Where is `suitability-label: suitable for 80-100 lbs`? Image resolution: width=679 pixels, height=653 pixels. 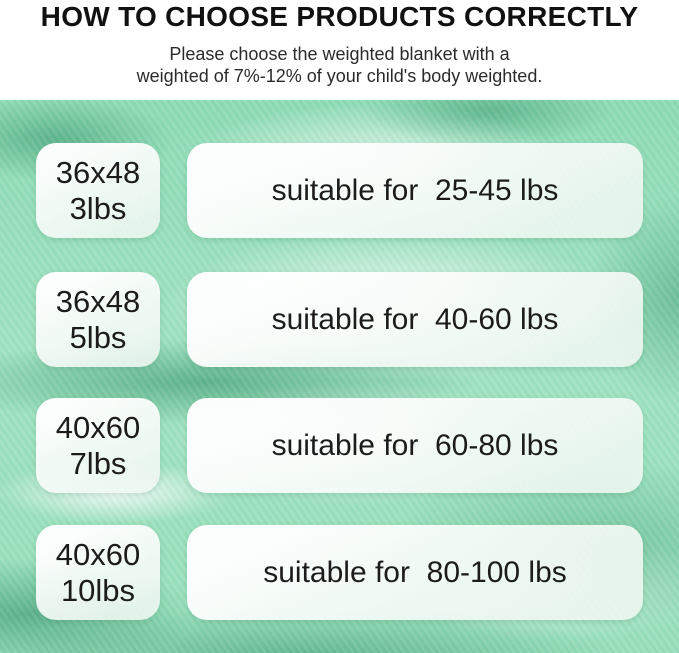
suitability-label: suitable for 80-100 lbs is located at coordinates (415, 572).